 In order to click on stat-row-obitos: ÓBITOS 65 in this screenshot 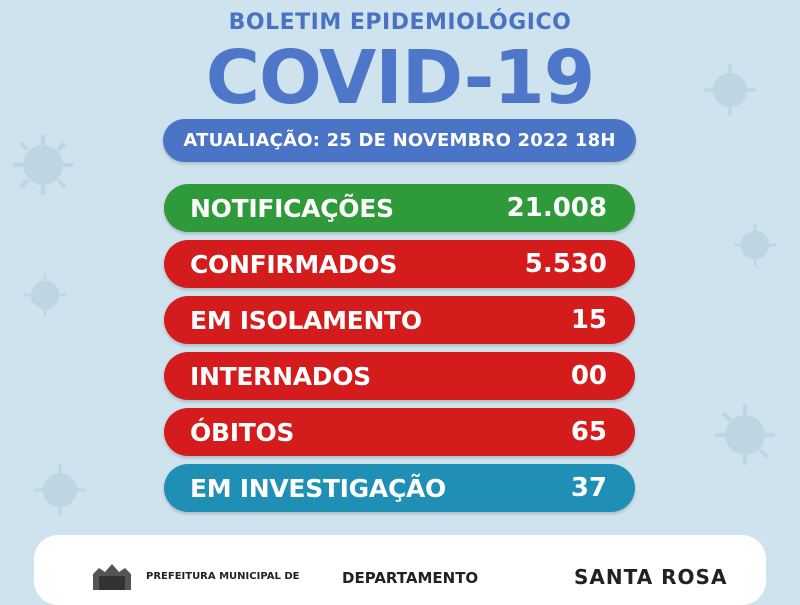, I will do `click(399, 432)`.